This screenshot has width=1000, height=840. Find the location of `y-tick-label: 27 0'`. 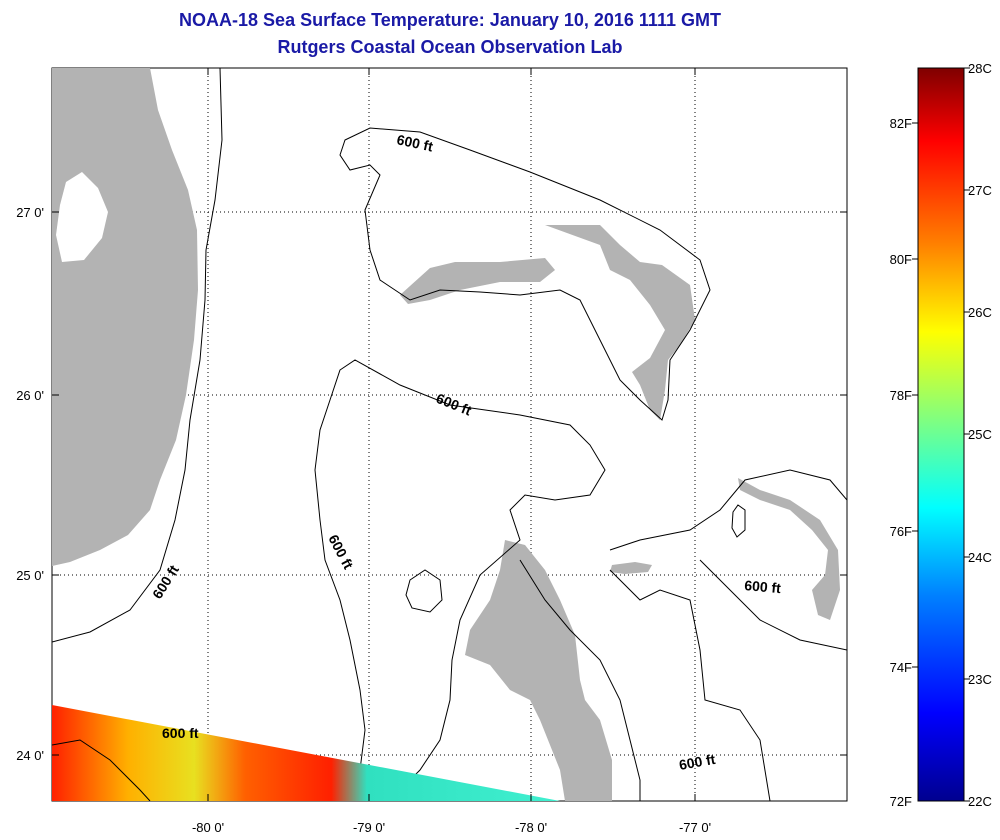

y-tick-label: 27 0' is located at coordinates (30, 212).